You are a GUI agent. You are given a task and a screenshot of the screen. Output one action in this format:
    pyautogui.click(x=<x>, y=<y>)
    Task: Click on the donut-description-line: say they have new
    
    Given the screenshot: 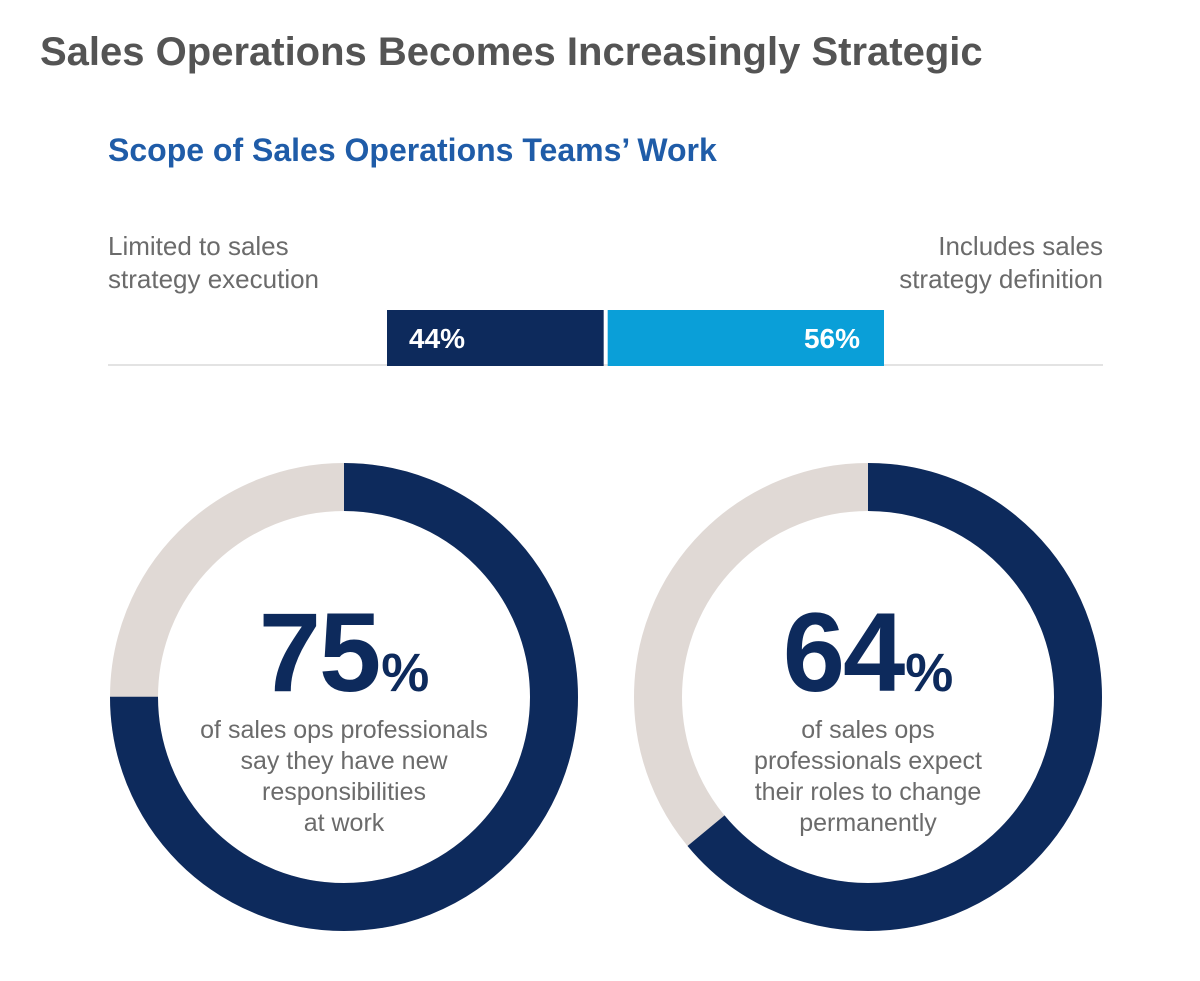 What is the action you would take?
    pyautogui.click(x=344, y=761)
    